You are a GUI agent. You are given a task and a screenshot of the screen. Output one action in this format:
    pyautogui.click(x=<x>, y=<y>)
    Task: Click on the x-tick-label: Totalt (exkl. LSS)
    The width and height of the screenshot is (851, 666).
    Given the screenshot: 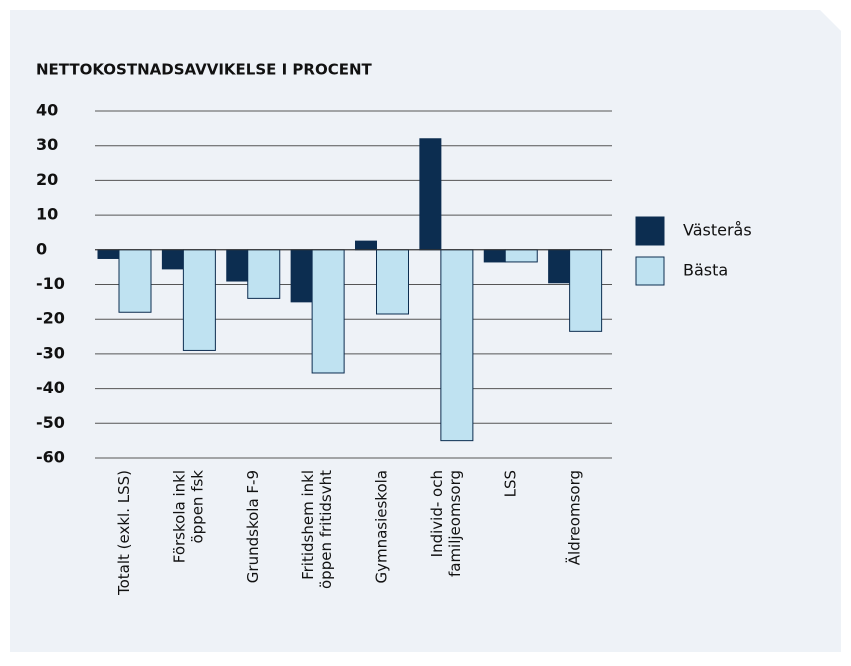 What is the action you would take?
    pyautogui.click(x=124, y=533)
    